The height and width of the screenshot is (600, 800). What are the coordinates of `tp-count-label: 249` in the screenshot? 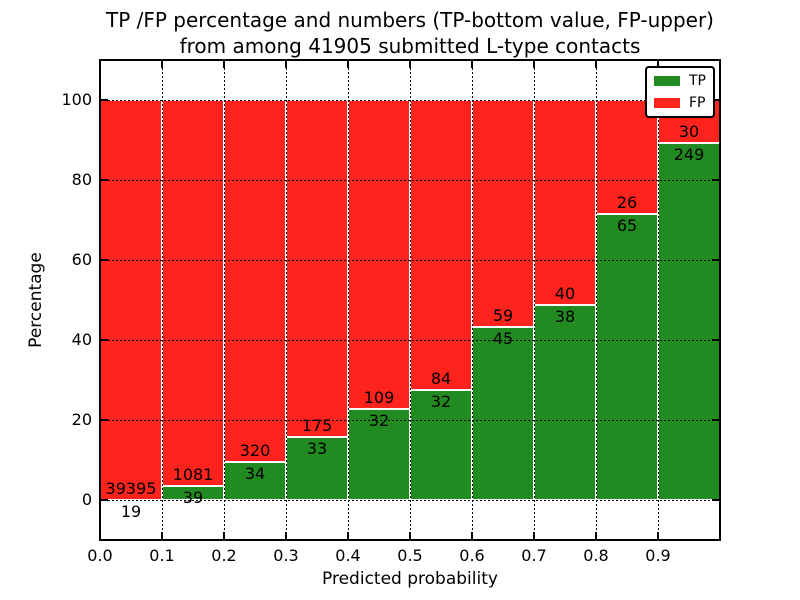 It's located at (689, 154).